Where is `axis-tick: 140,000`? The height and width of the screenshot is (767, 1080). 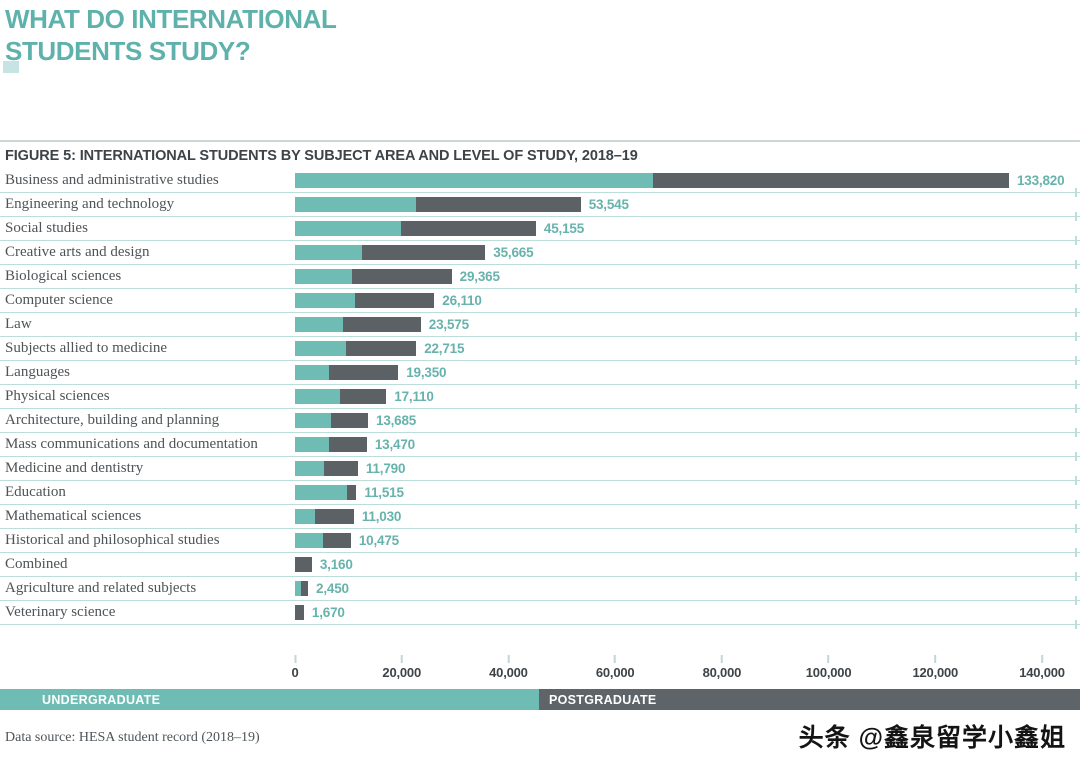
axis-tick: 140,000 is located at coordinates (1042, 667).